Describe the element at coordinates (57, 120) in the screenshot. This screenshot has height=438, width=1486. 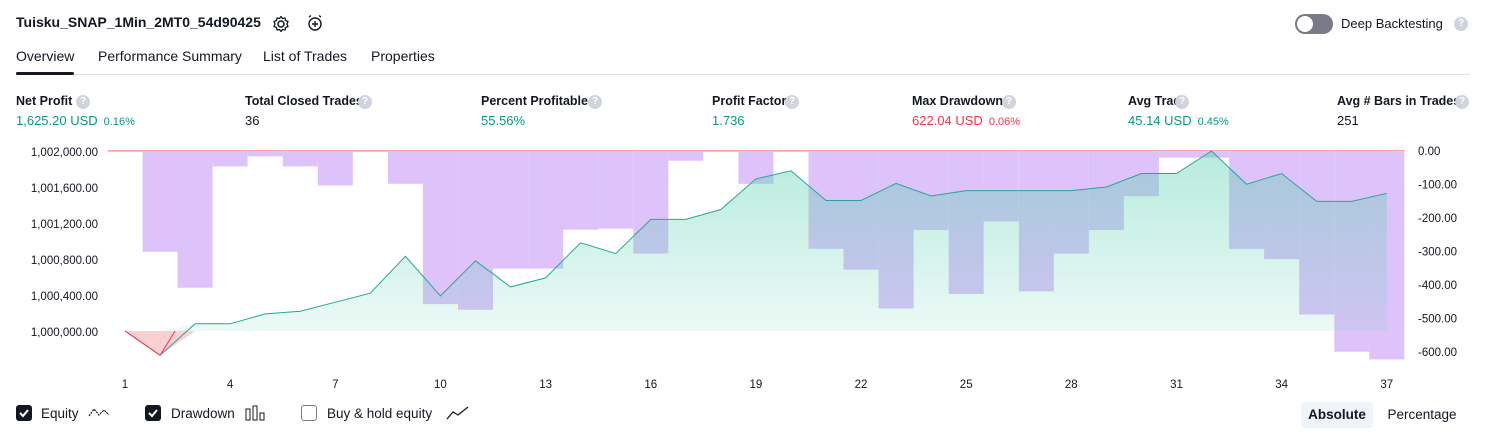
I see `stat-value: 1,625.20 USD` at that location.